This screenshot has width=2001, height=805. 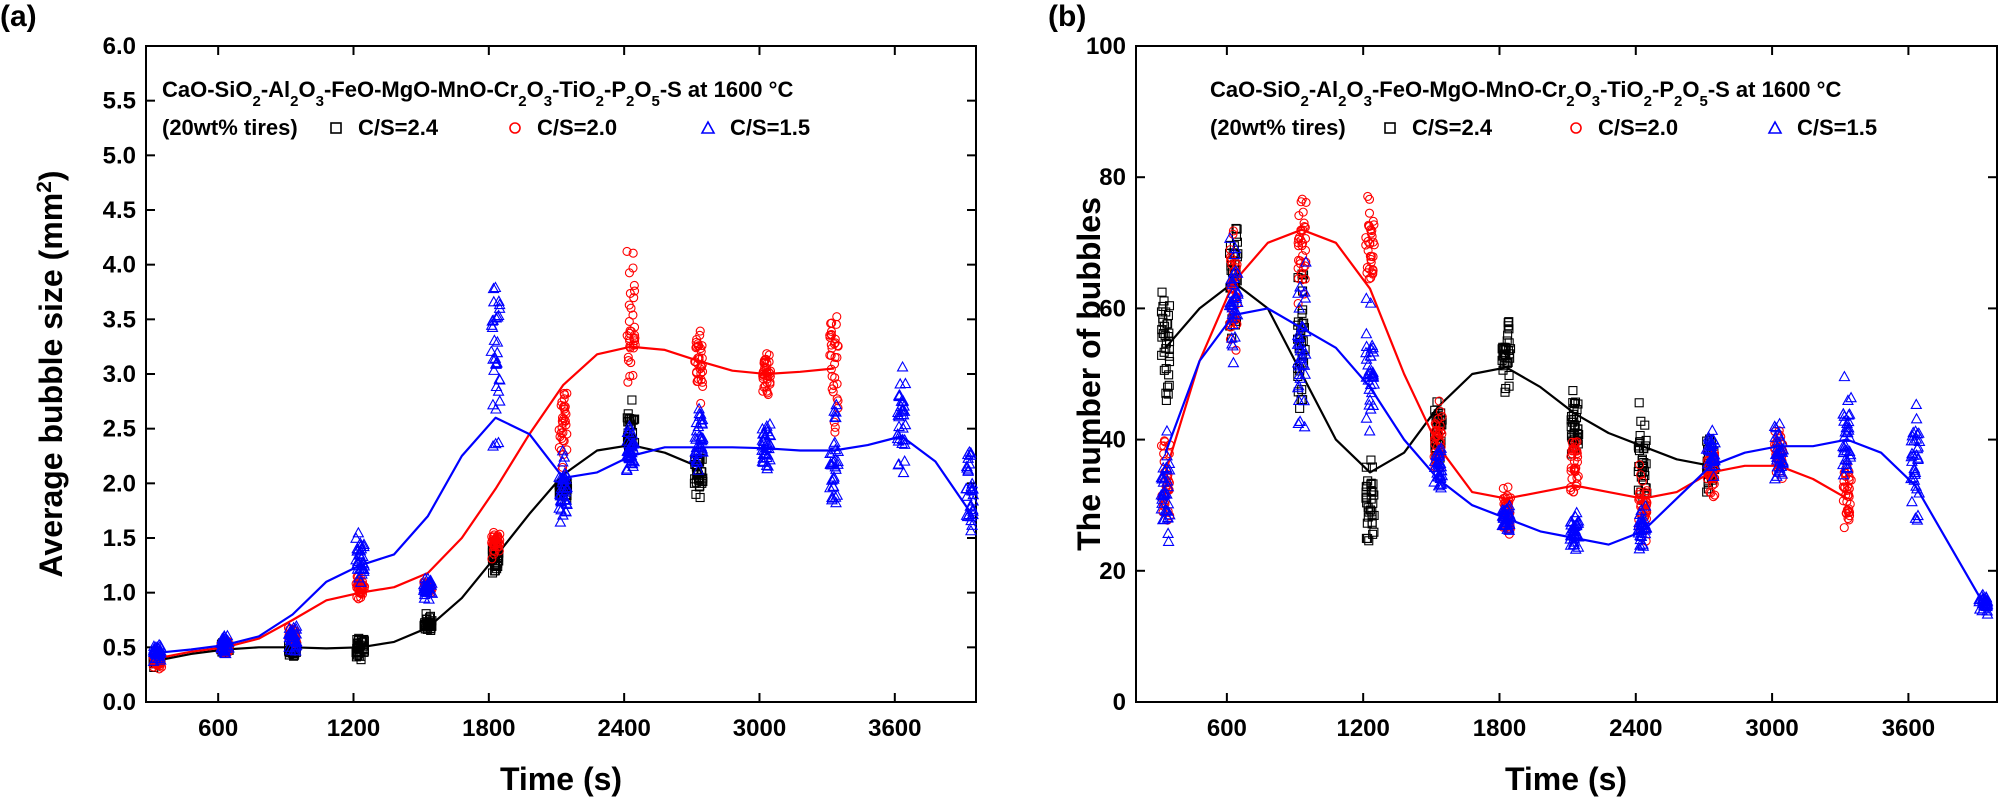 What do you see at coordinates (1566, 779) in the screenshot?
I see `panel-b-x-axis-title: Time (s)` at bounding box center [1566, 779].